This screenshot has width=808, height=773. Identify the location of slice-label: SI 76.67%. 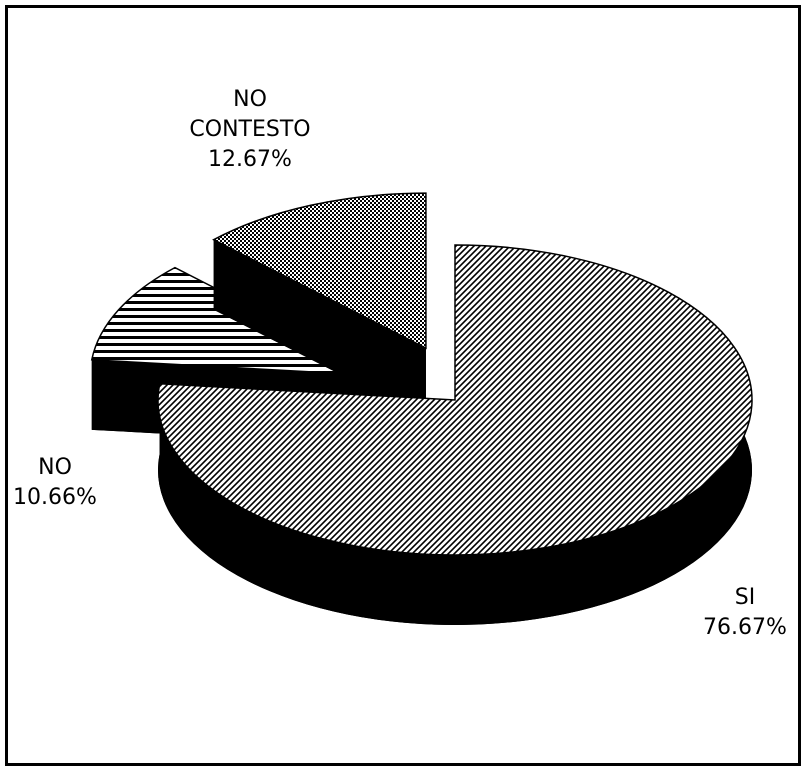
(745, 613).